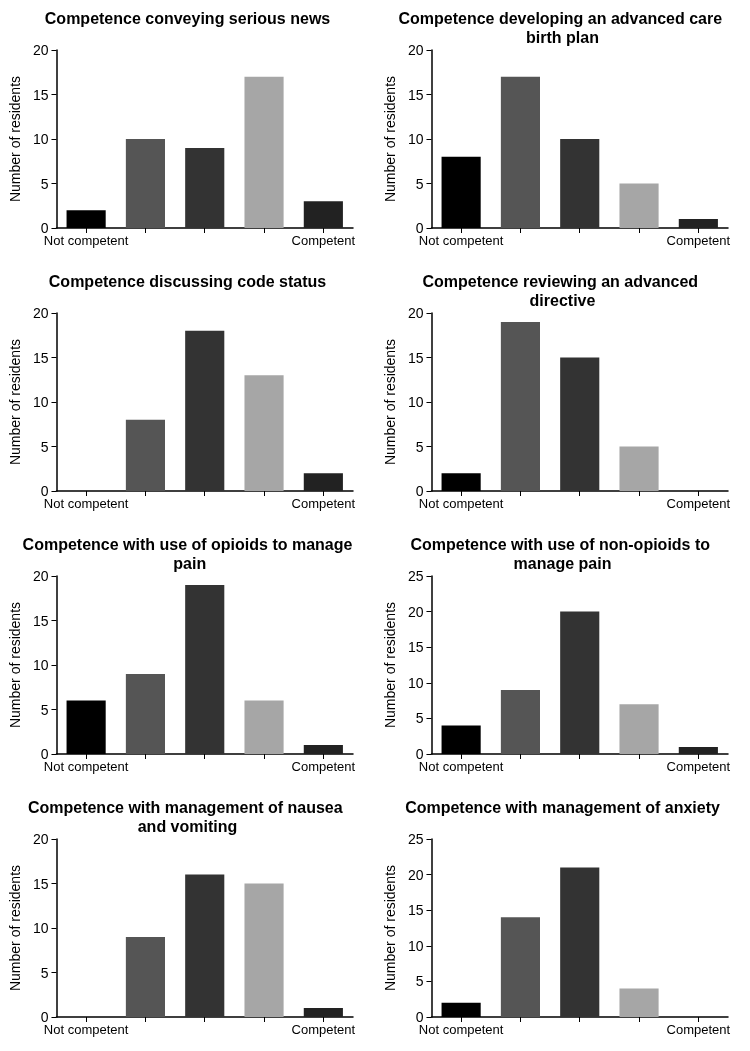 The height and width of the screenshot is (1051, 750). I want to click on chart-title: Competence discussing code status, so click(187, 281).